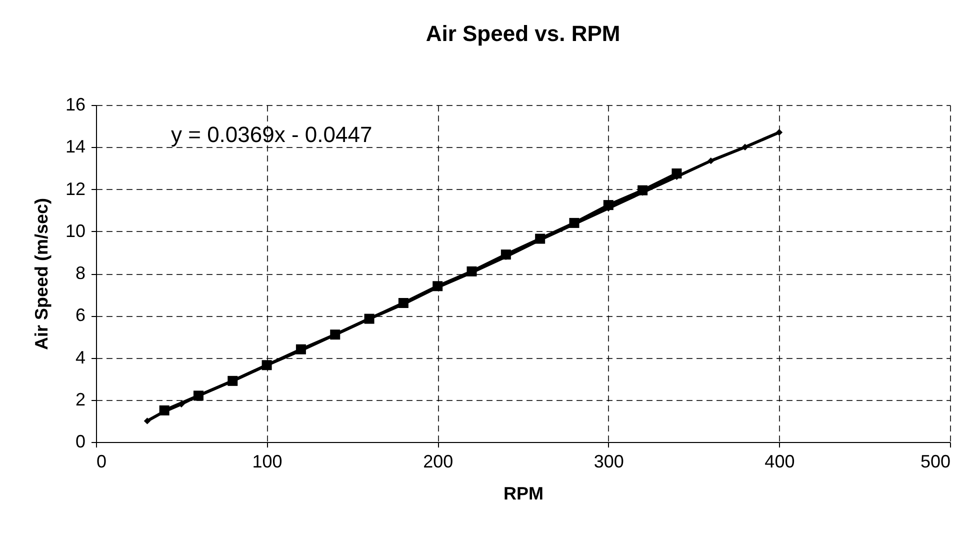 The image size is (976, 533). I want to click on y-axis-title: Air Speed (m/sec), so click(41, 274).